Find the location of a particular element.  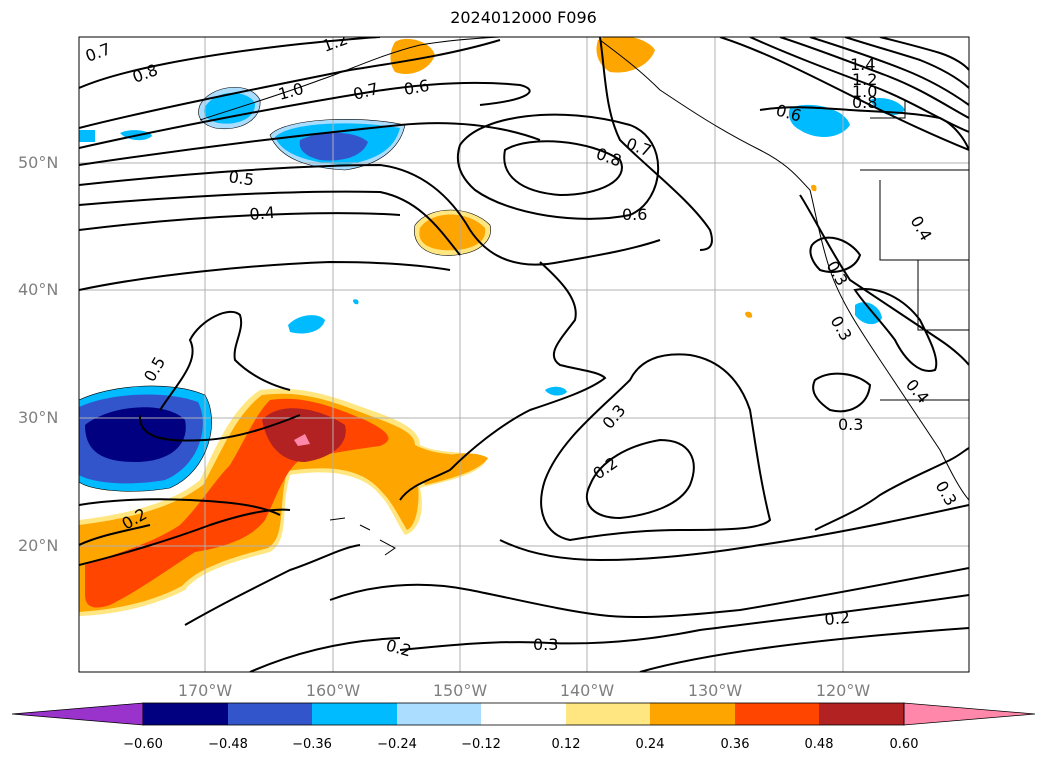

colorbar-tick-label: 0.60 is located at coordinates (904, 744).